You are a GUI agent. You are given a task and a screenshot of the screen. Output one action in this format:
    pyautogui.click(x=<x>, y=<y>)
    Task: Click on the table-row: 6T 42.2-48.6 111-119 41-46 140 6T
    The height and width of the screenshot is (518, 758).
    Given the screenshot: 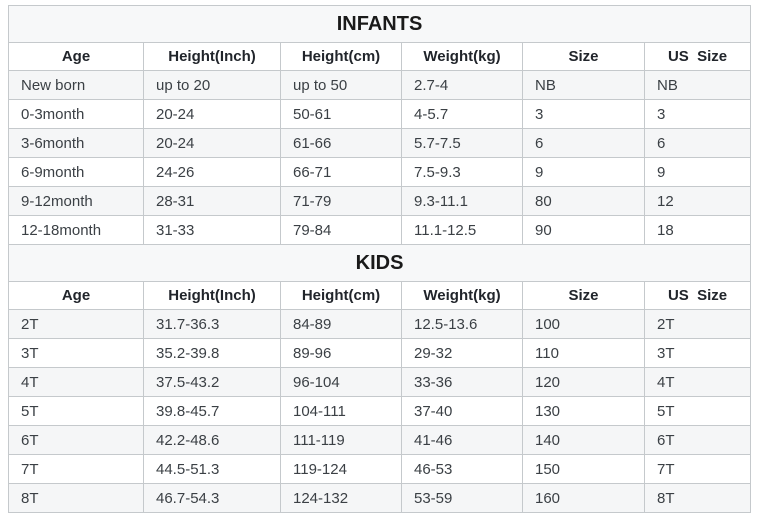 What is the action you would take?
    pyautogui.click(x=380, y=440)
    